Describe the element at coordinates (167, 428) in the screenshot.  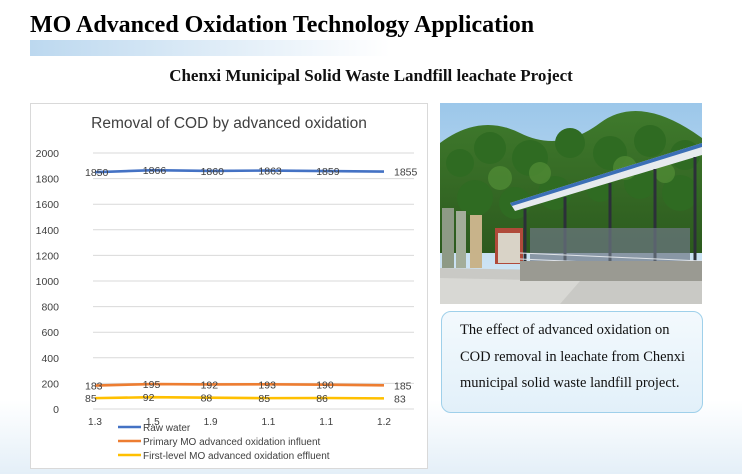
I see `legend-label: Raw water` at that location.